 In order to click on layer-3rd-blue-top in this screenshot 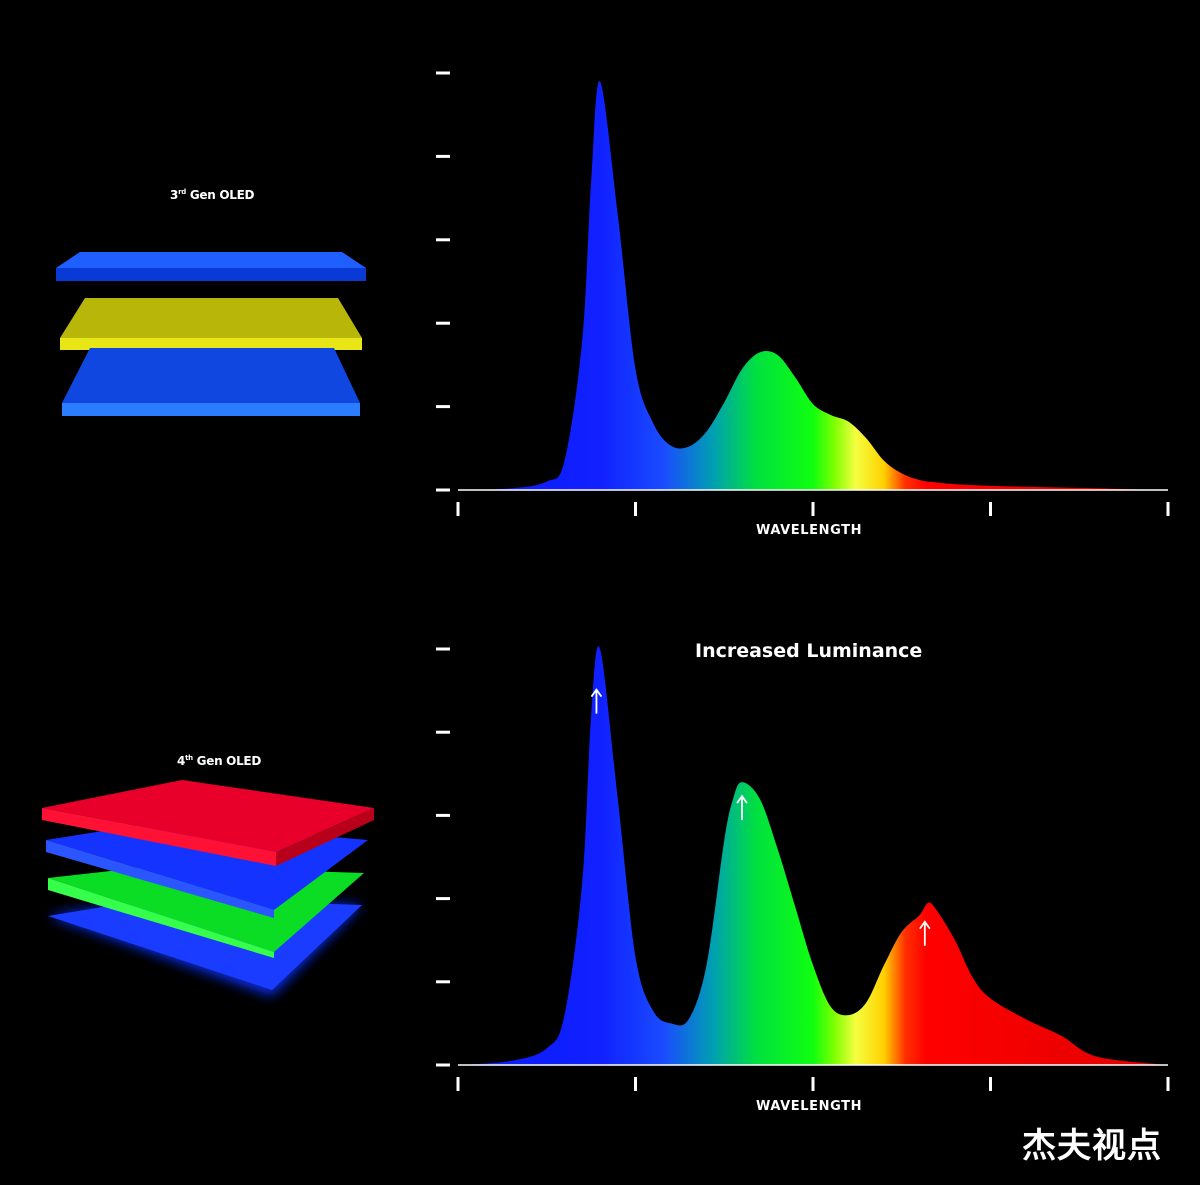, I will do `click(211, 266)`.